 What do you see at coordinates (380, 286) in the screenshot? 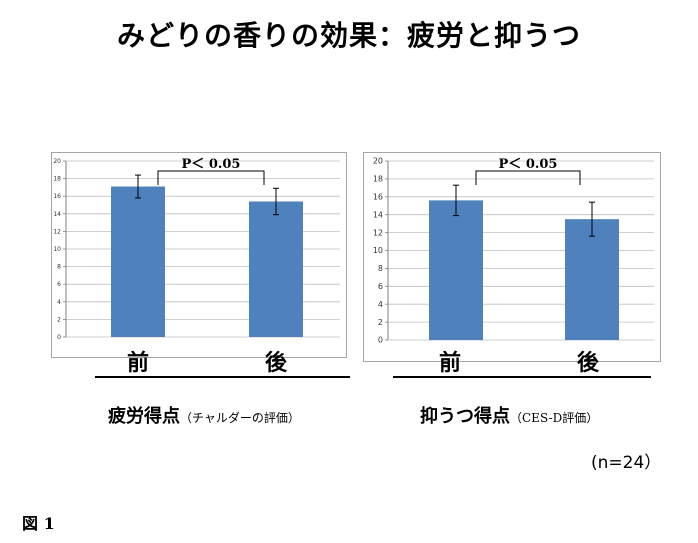
I see `depression-y-tick-label: 6` at bounding box center [380, 286].